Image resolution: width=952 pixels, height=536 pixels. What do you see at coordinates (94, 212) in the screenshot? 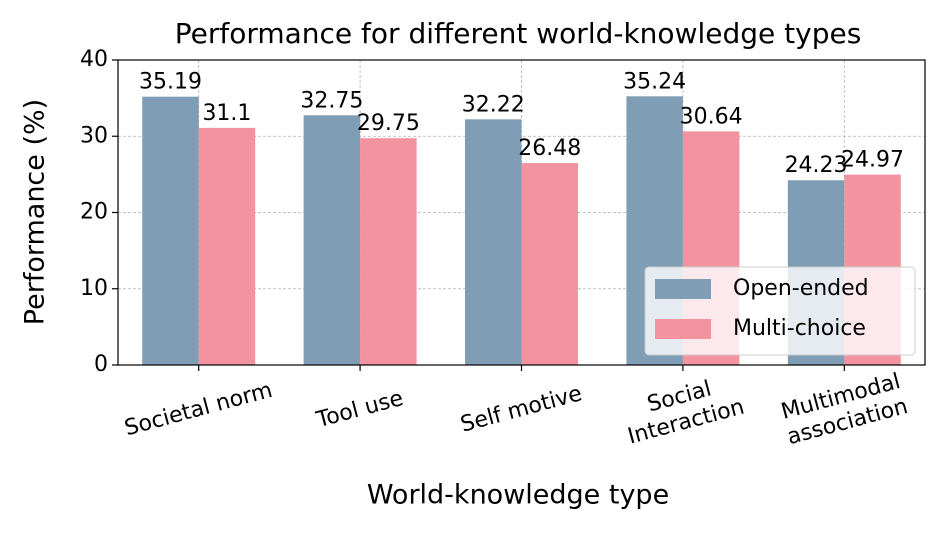
I see `y-tick-label: 20` at bounding box center [94, 212].